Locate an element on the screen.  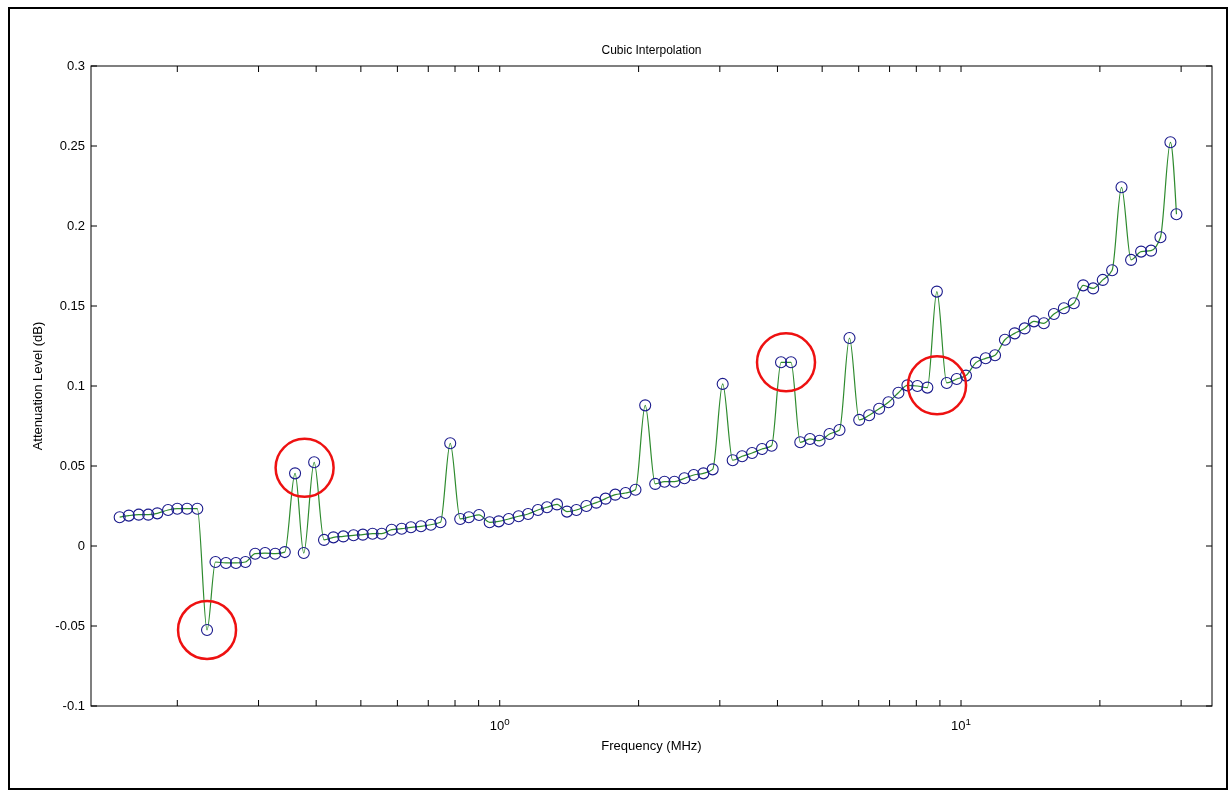
y-tick-label: 0 is located at coordinates (81, 545).